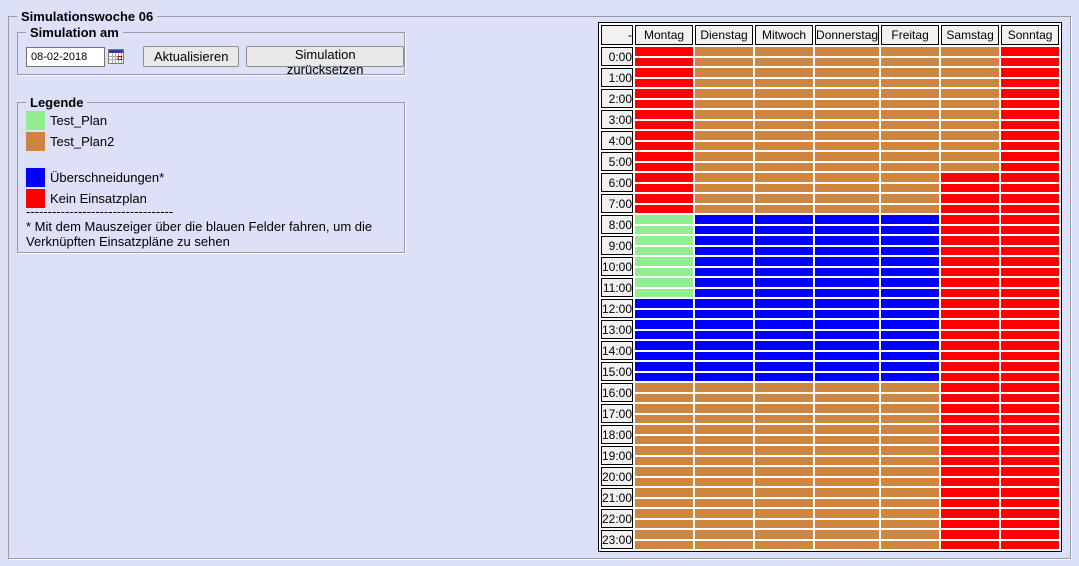 The height and width of the screenshot is (566, 1079). I want to click on legend-item-label: Kein Einsatzplan, so click(98, 198).